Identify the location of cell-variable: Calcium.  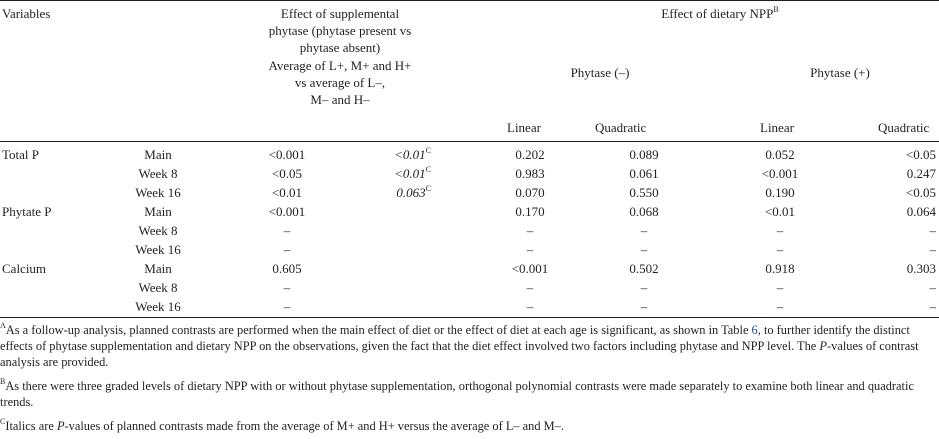
(24, 268).